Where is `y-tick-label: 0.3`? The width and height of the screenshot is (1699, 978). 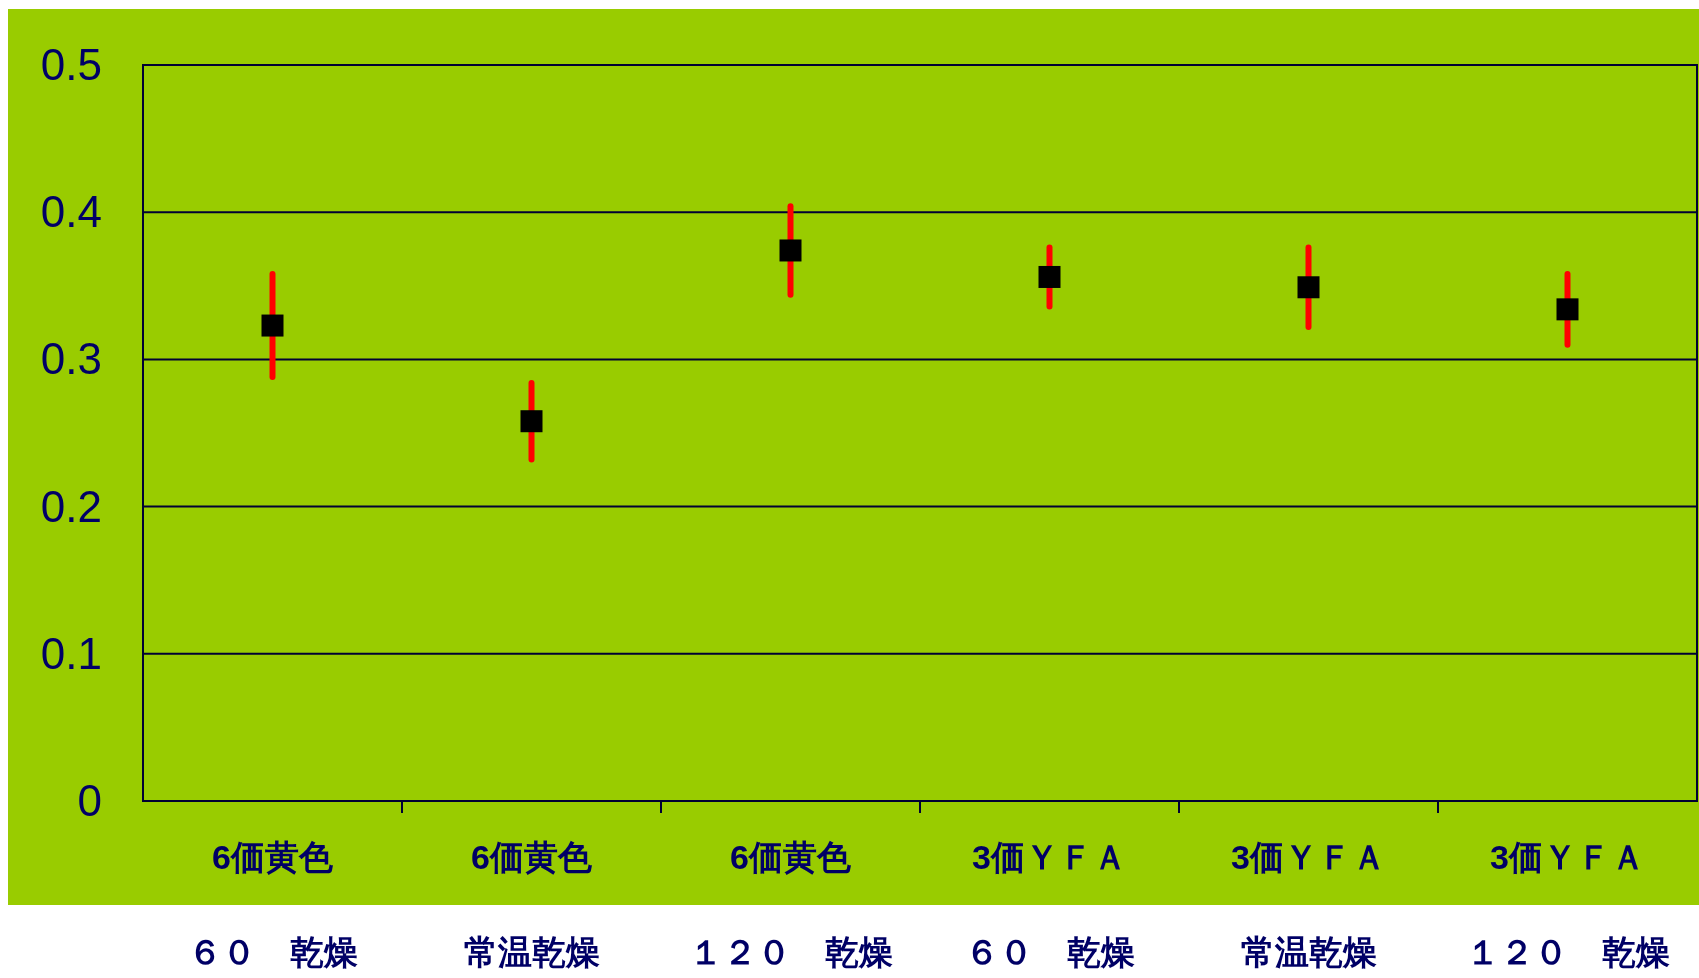 y-tick-label: 0.3 is located at coordinates (71, 359).